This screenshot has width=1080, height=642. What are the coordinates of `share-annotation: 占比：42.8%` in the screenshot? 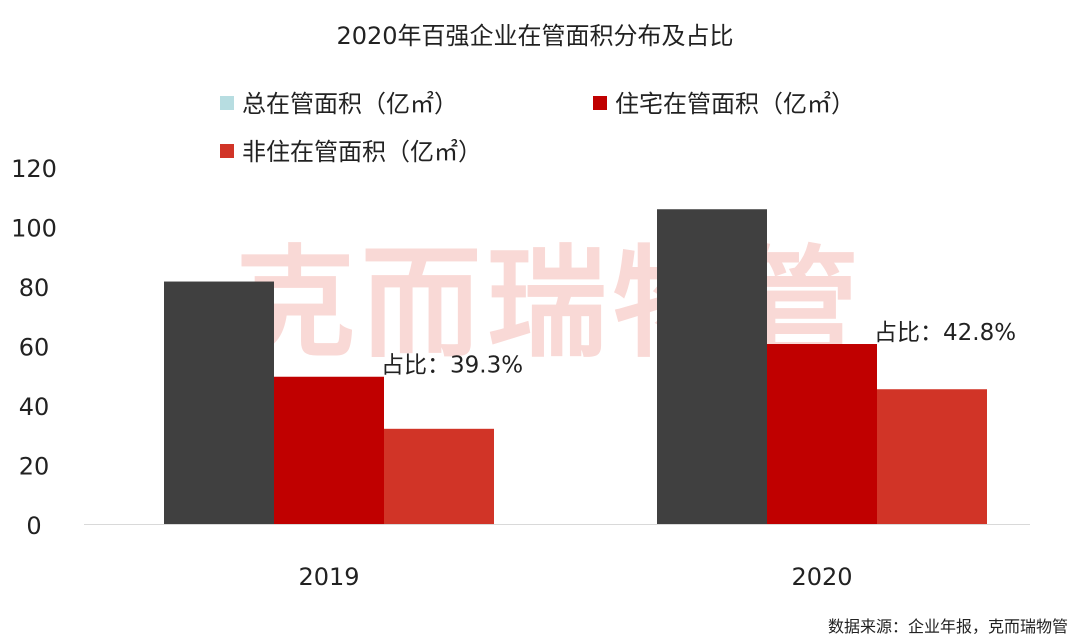 It's located at (945, 333).